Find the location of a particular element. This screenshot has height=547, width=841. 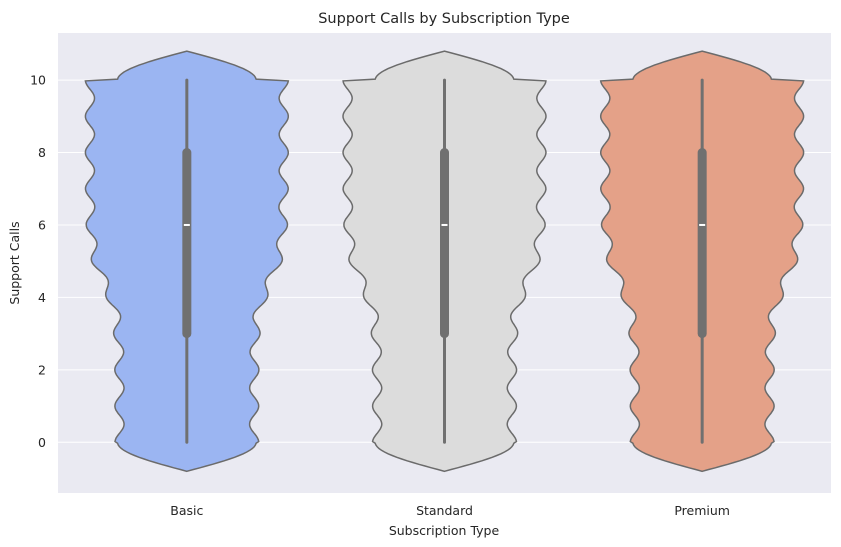

y-tick-label: 10 is located at coordinates (38, 80).